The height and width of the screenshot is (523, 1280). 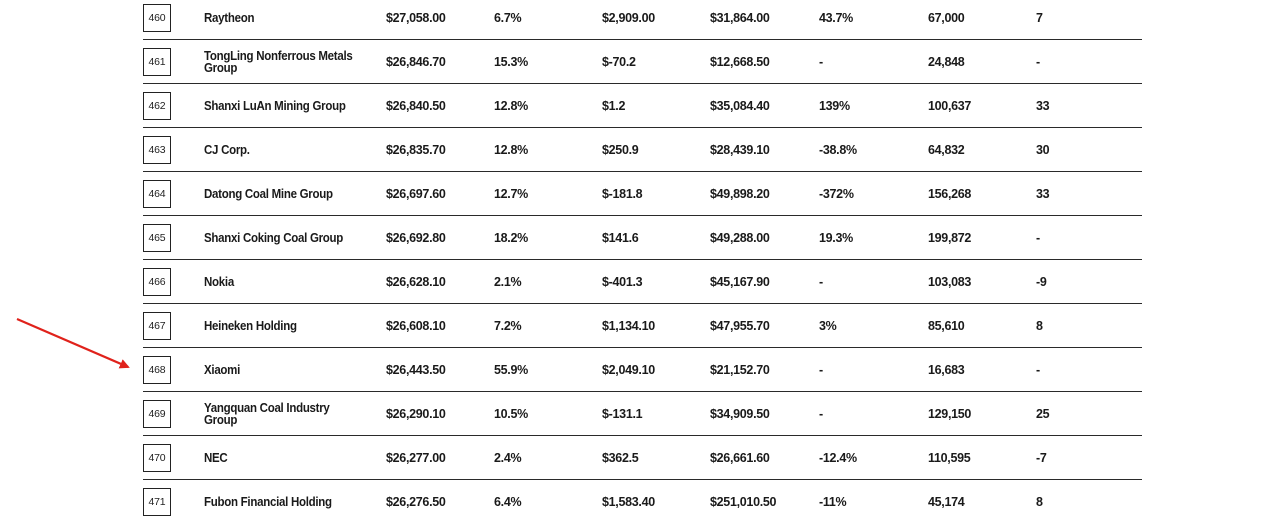 I want to click on profit-cell: $2,909.00, so click(x=628, y=18).